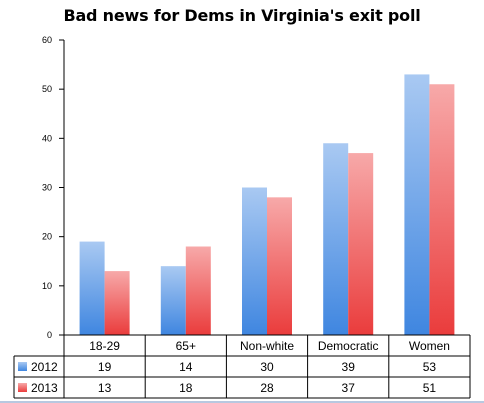  Describe the element at coordinates (267, 388) in the screenshot. I see `data-table-value: 28` at that location.